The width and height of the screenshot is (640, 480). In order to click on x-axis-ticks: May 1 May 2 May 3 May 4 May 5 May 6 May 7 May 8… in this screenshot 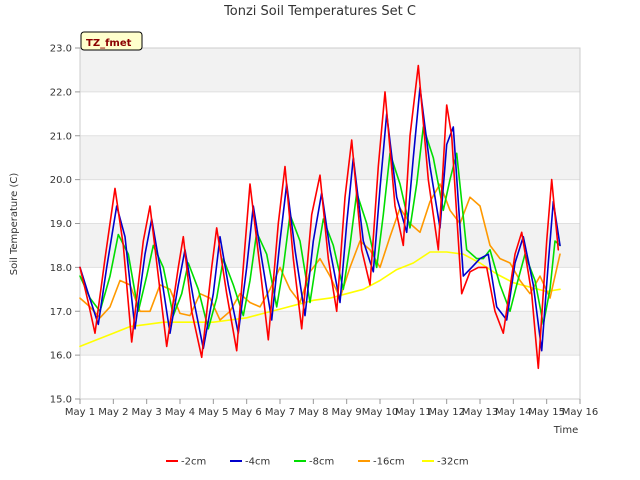, I will do `click(331, 408)`.